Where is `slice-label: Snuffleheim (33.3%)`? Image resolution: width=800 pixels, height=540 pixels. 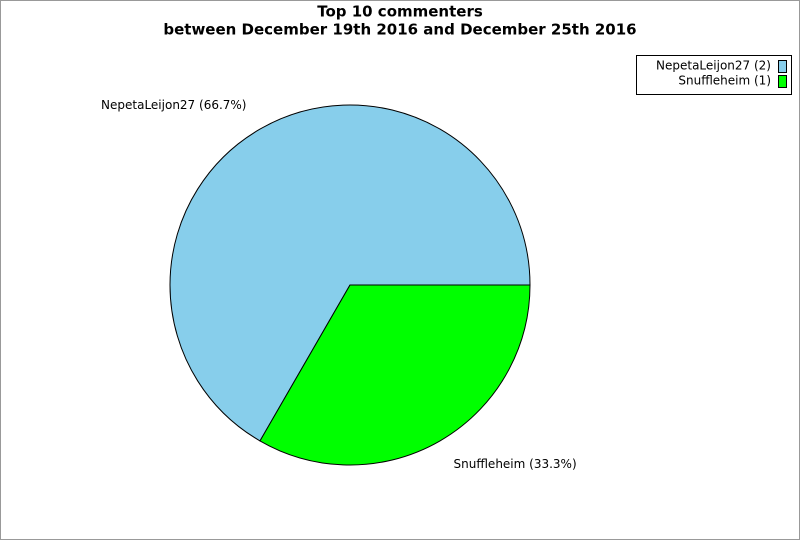 slice-label: Snuffleheim (33.3%) is located at coordinates (515, 464).